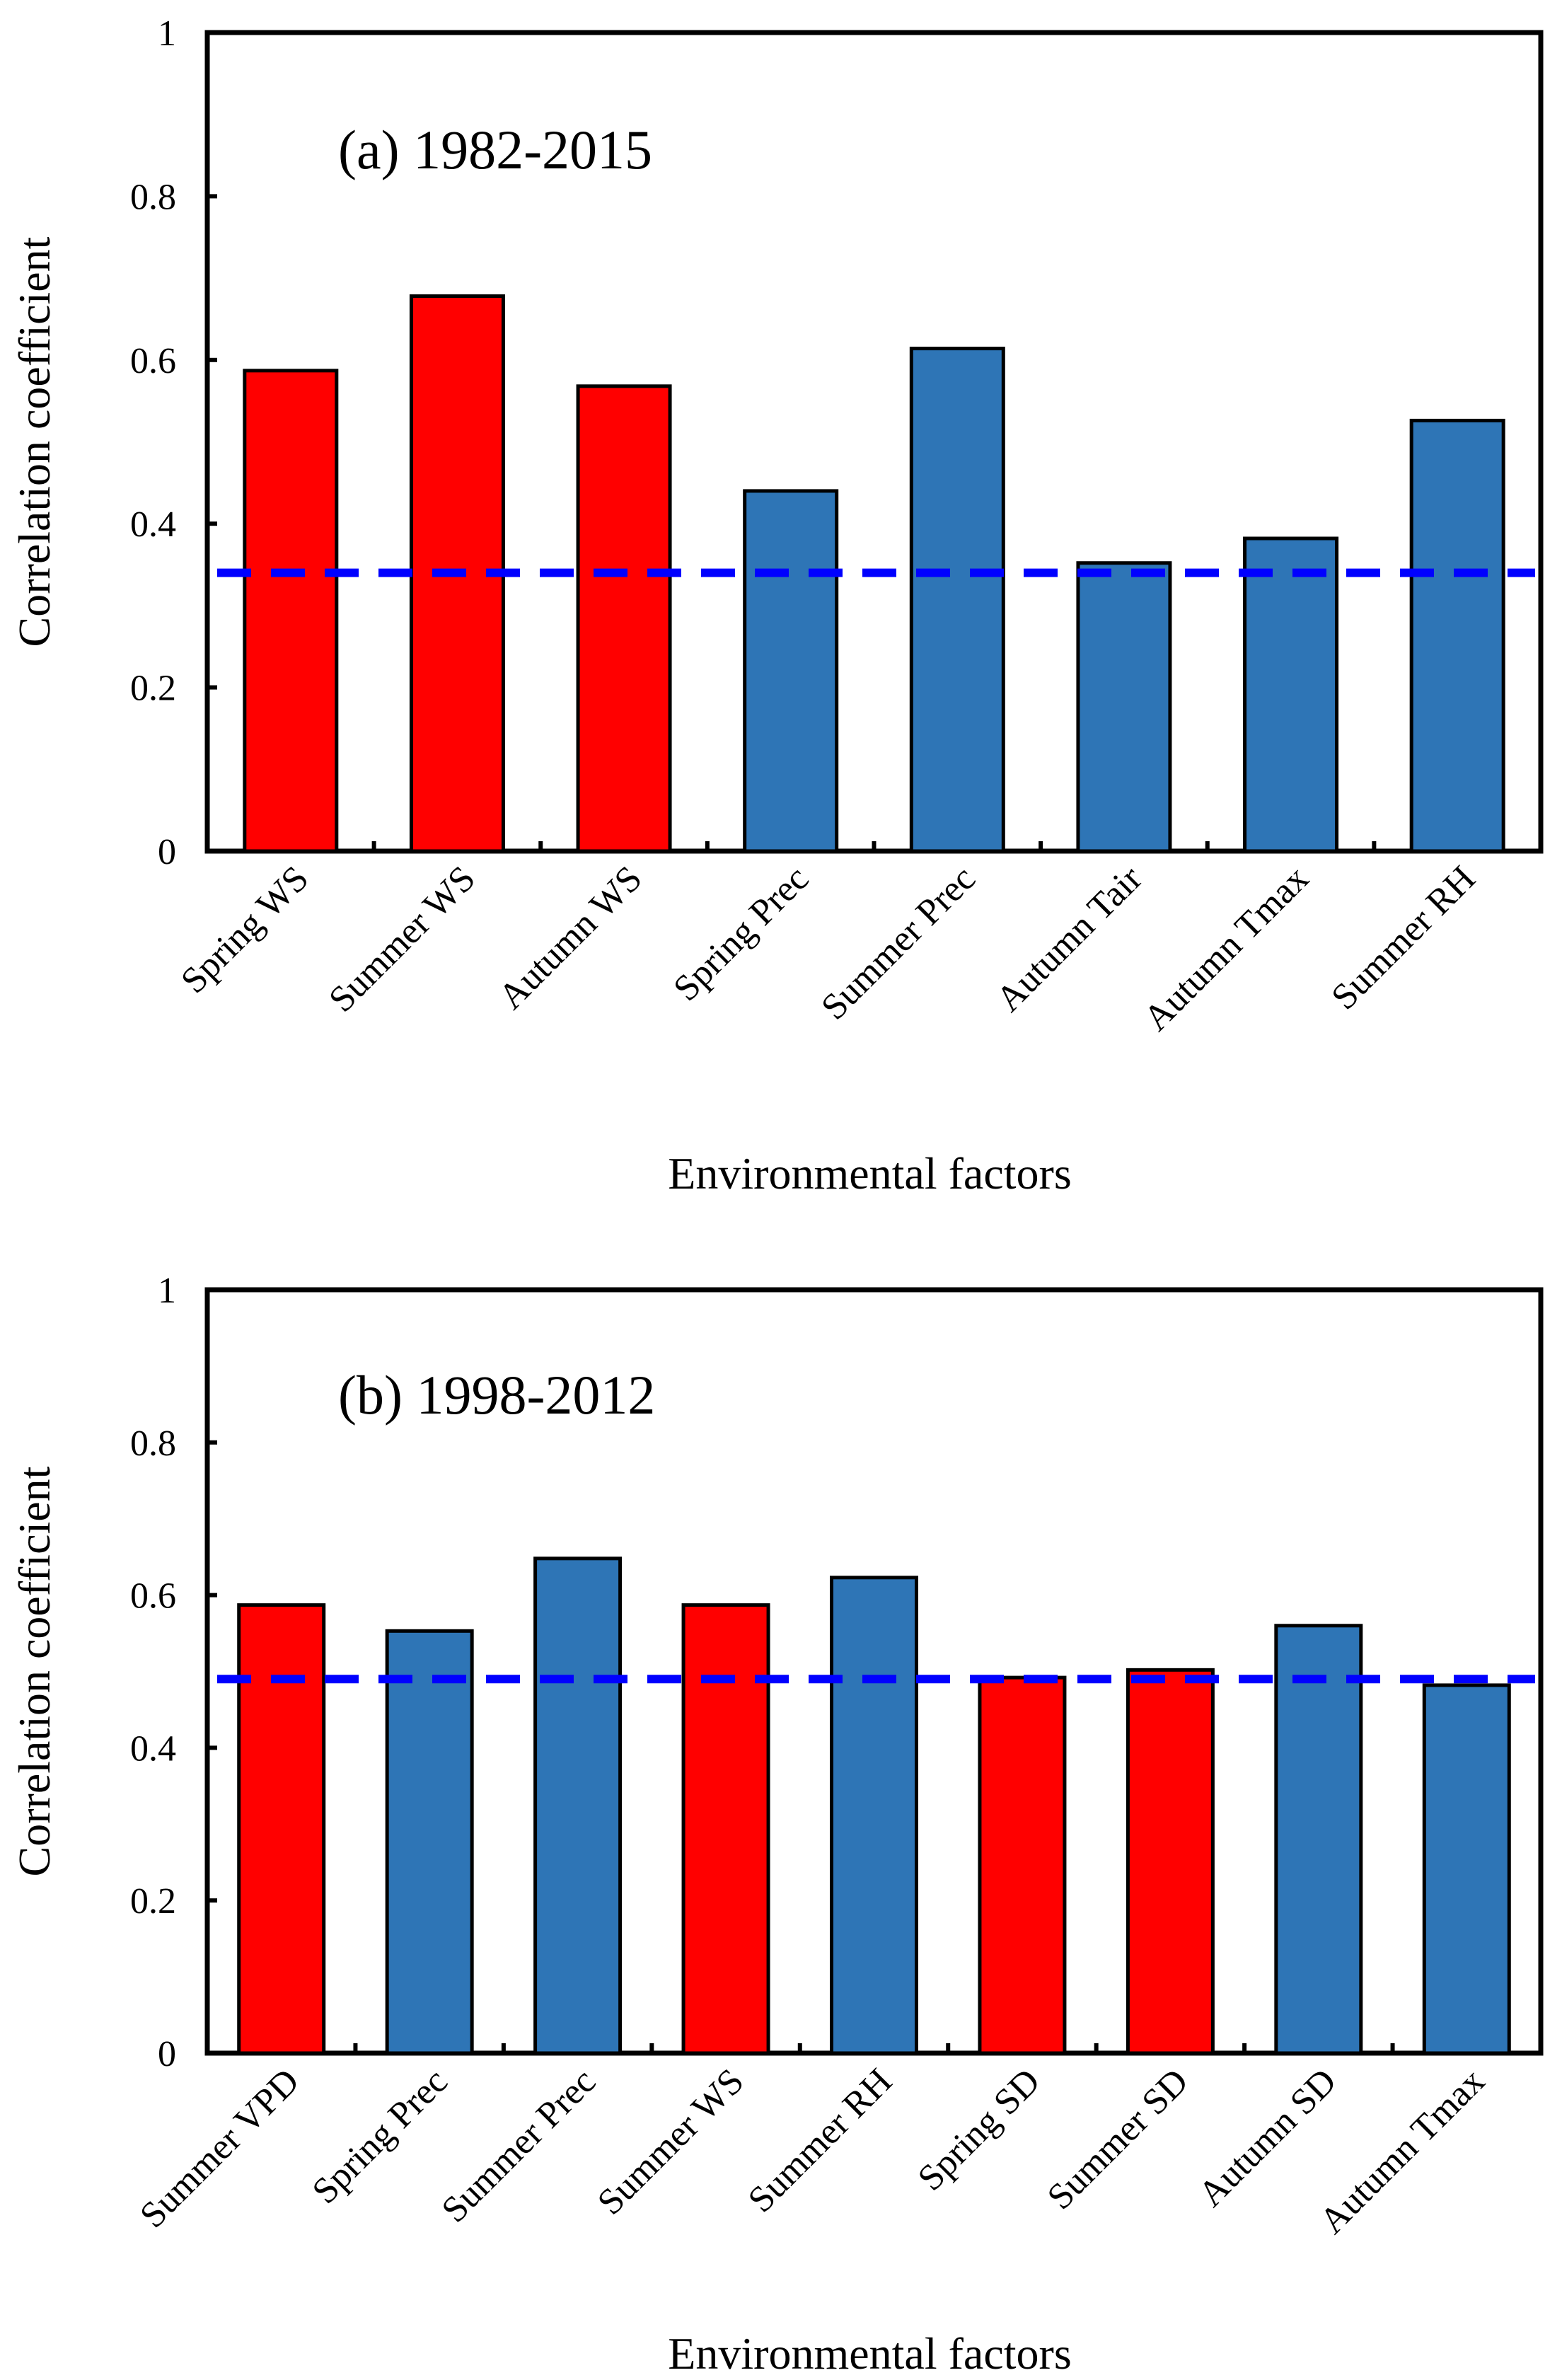  What do you see at coordinates (1226, 948) in the screenshot?
I see `x-category-label: Autumn Tmax` at bounding box center [1226, 948].